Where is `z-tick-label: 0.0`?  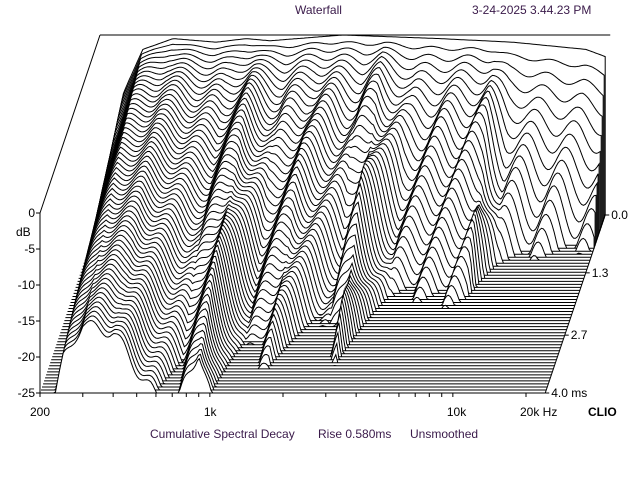
z-tick-label: 0.0 is located at coordinates (619, 215).